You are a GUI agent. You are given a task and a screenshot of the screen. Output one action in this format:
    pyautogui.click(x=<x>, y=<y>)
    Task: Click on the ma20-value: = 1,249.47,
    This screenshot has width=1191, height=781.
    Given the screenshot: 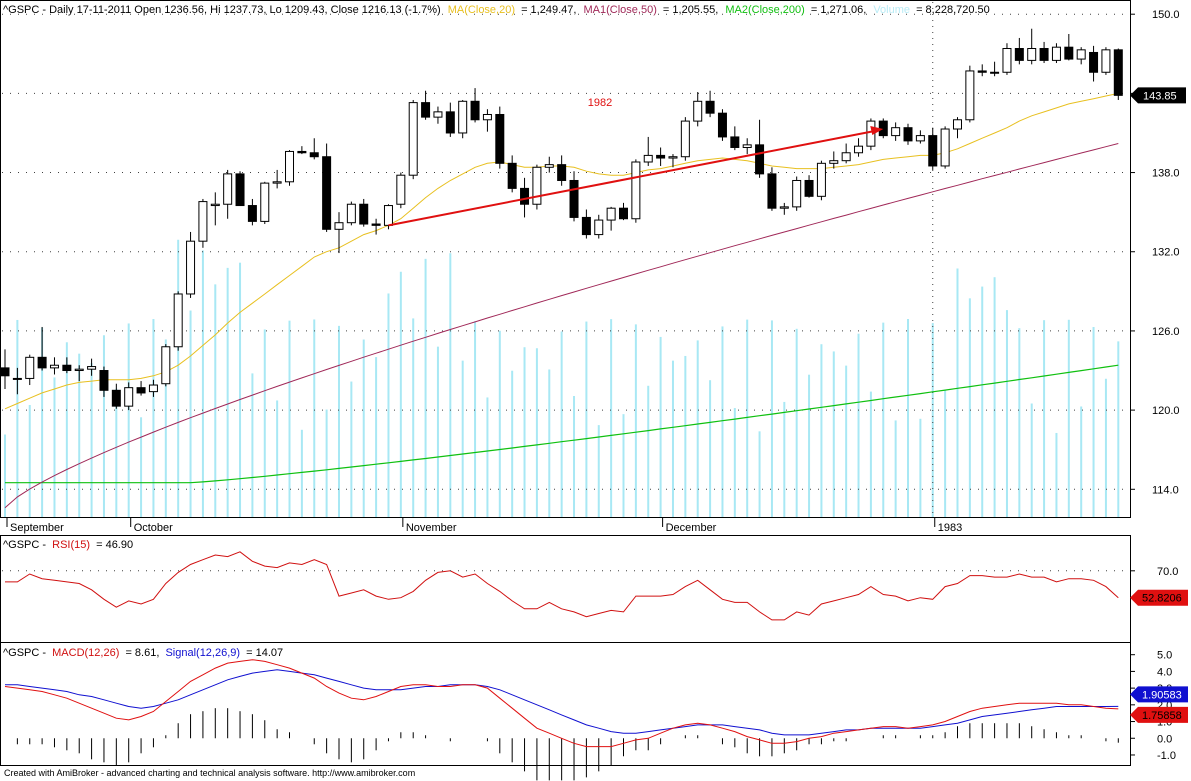 What is the action you would take?
    pyautogui.click(x=548, y=10)
    